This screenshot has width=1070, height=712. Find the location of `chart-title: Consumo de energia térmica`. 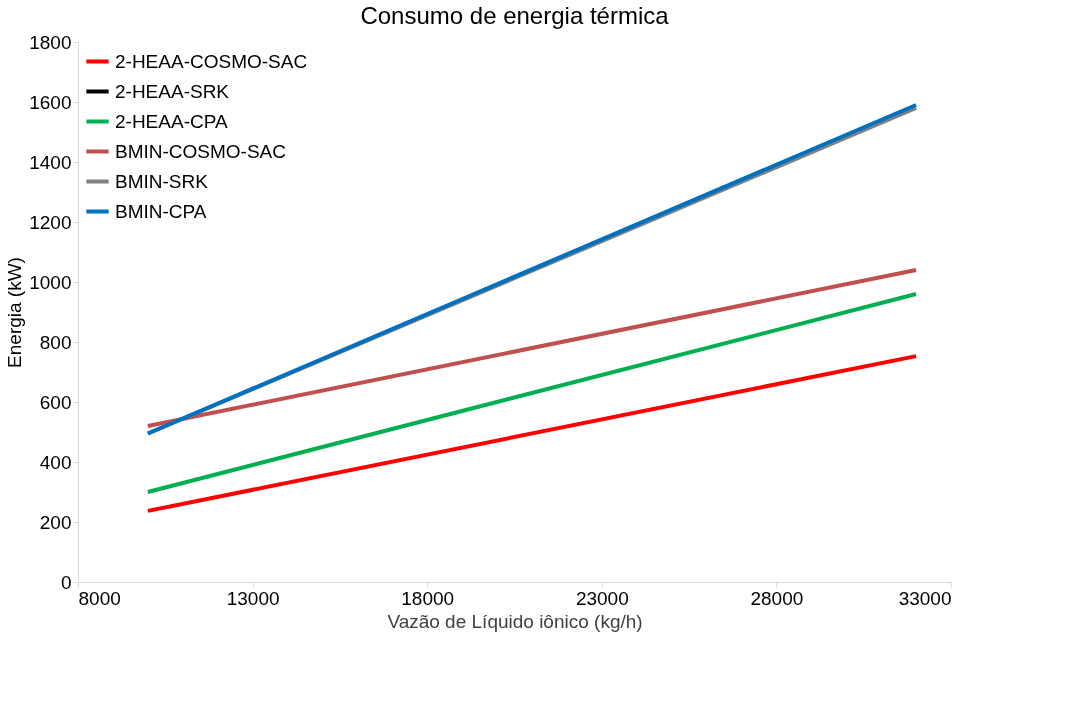

chart-title: Consumo de energia térmica is located at coordinates (515, 15).